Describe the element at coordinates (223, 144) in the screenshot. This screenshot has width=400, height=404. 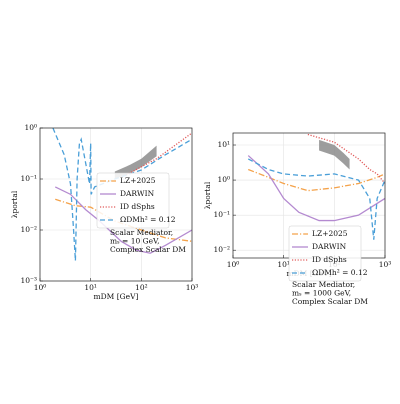
I see `y-tick-label: 10¹` at that location.